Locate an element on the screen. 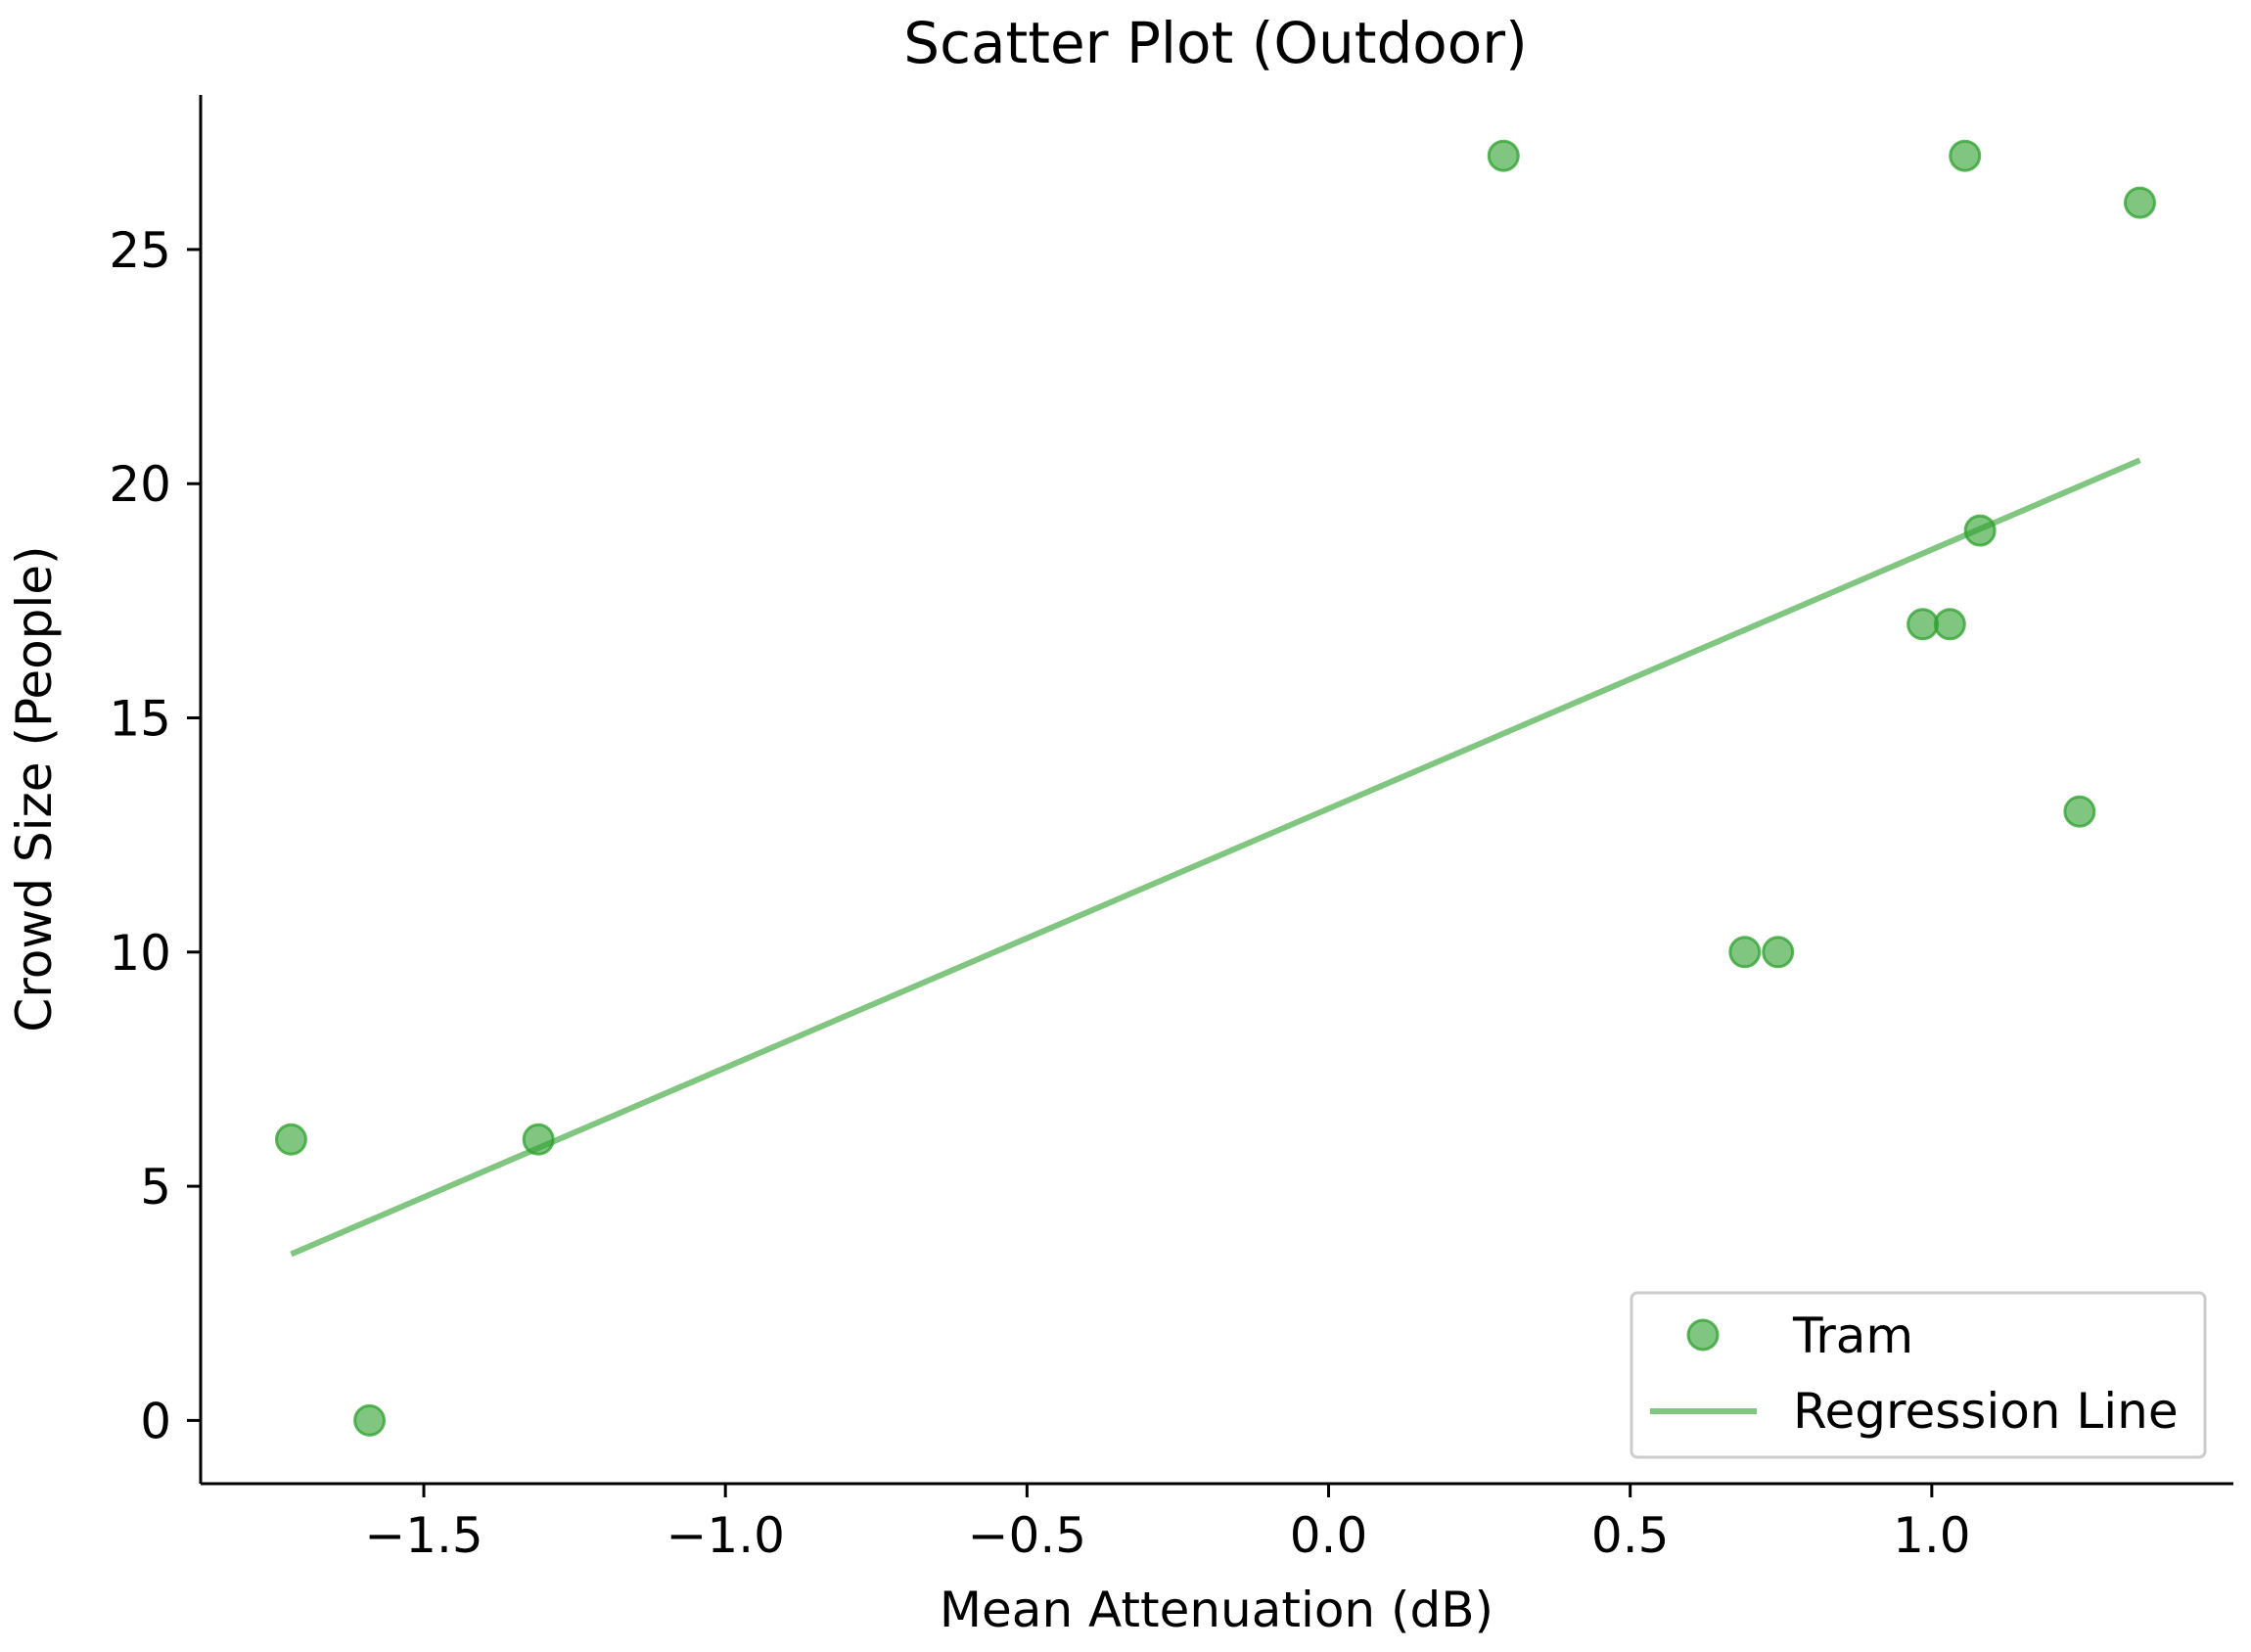 Image resolution: width=2251 pixels, height=1652 pixels. legend: Tram Regression Line is located at coordinates (1918, 1375).